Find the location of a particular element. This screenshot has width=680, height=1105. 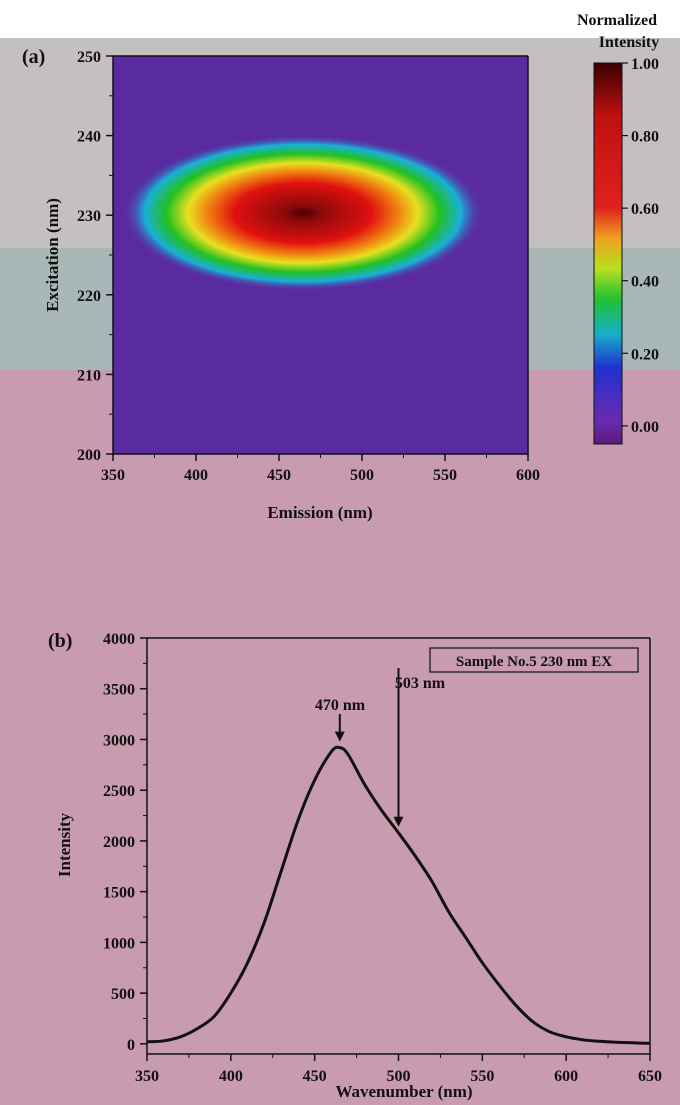

spectrum-x-tick-label: 350 is located at coordinates (147, 1076).